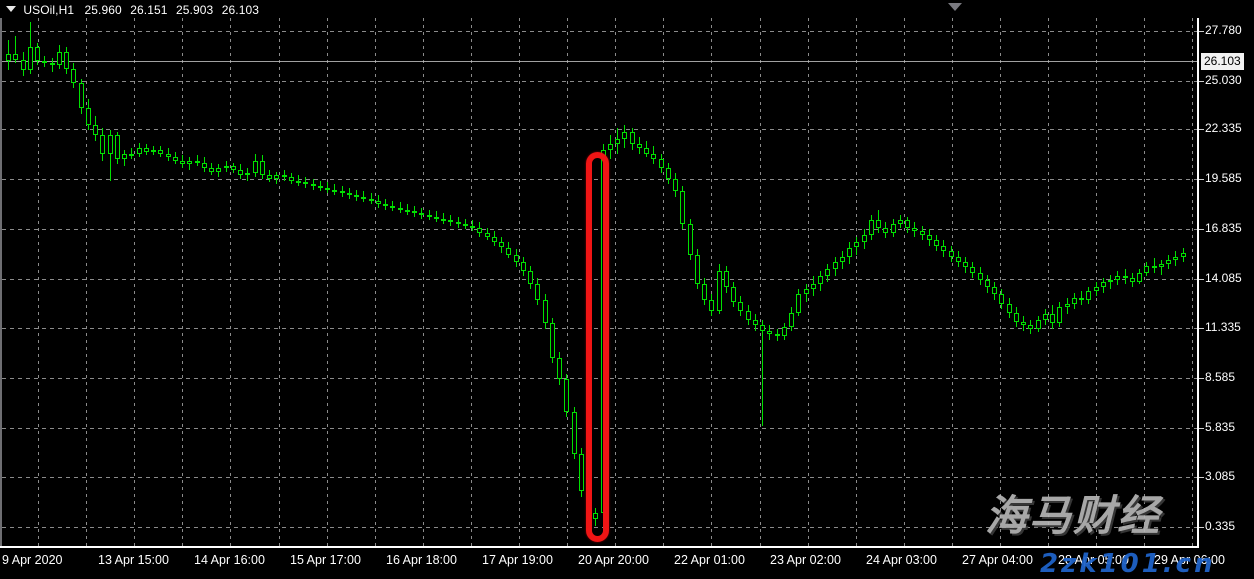 This screenshot has width=1254, height=579. What do you see at coordinates (11, 8) in the screenshot?
I see `triangle-down-icon` at bounding box center [11, 8].